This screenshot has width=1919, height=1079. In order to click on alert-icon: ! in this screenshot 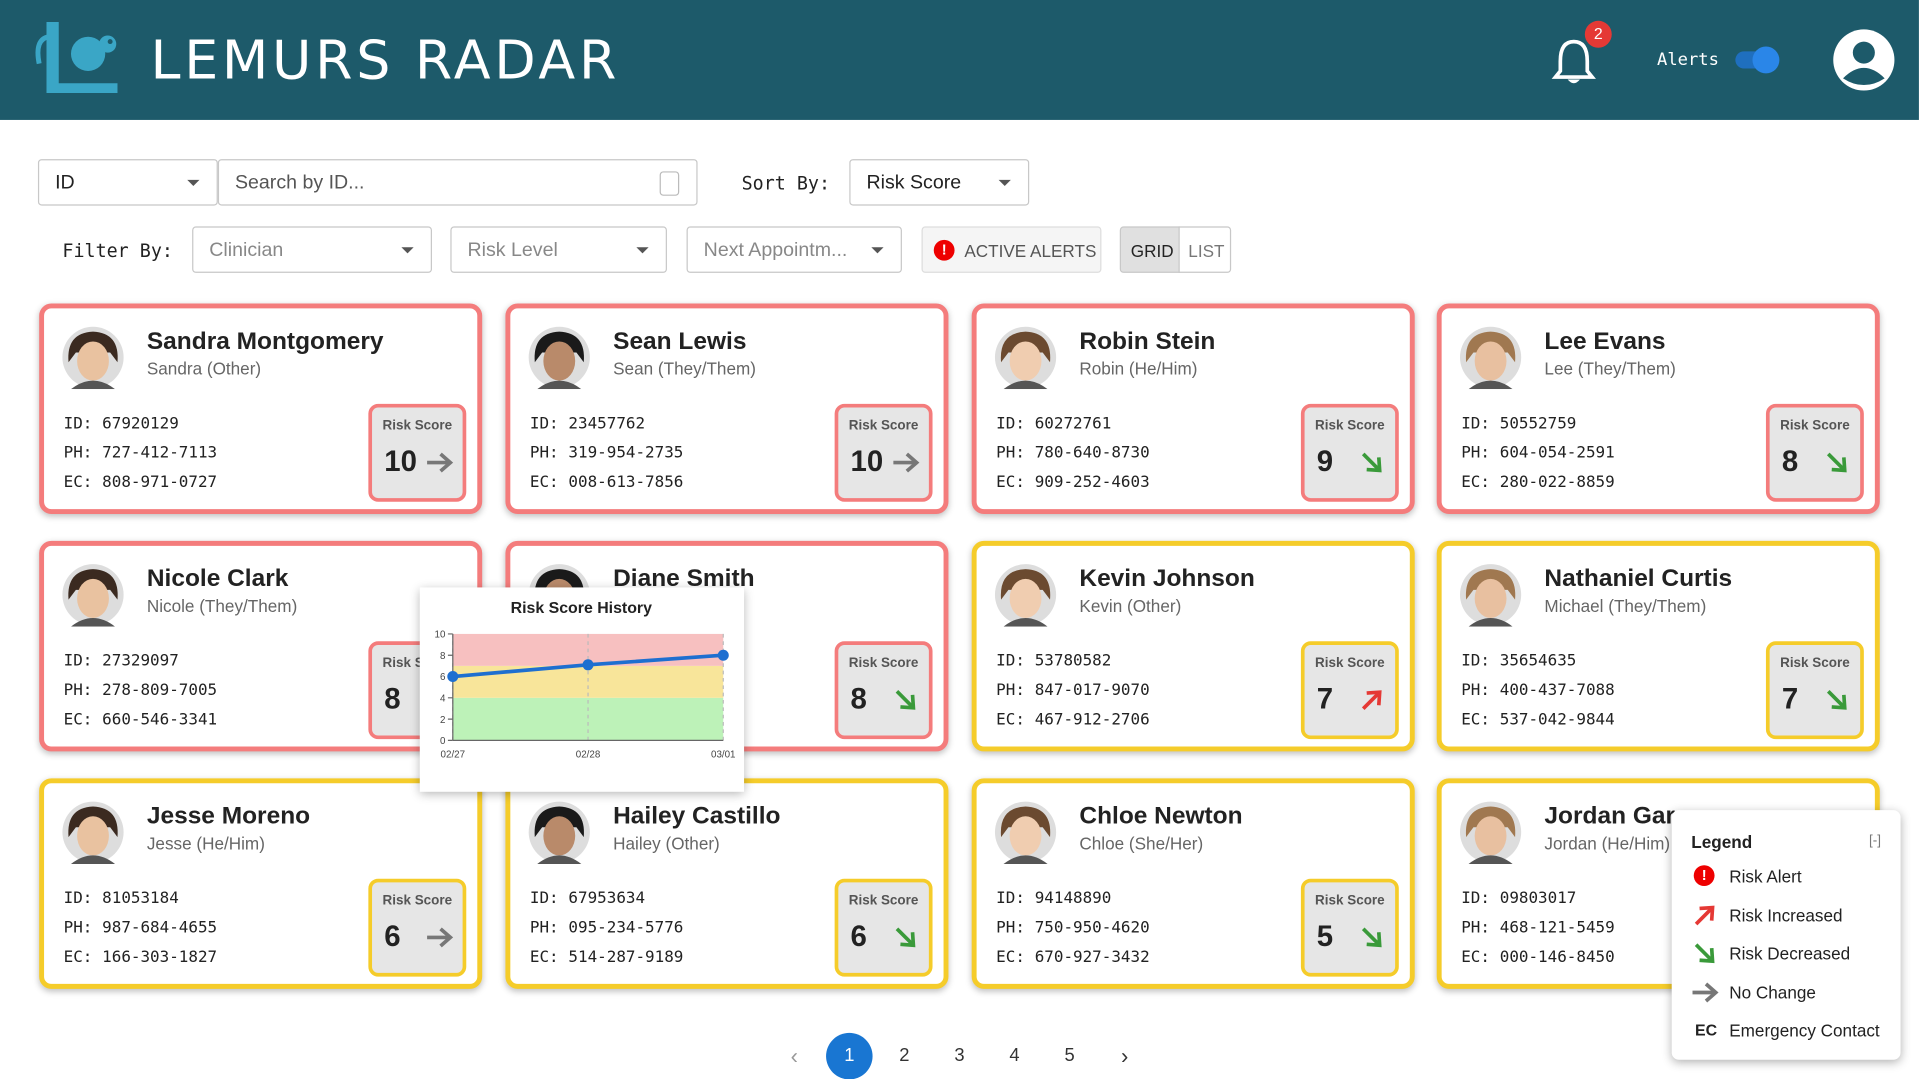, I will do `click(1704, 876)`.